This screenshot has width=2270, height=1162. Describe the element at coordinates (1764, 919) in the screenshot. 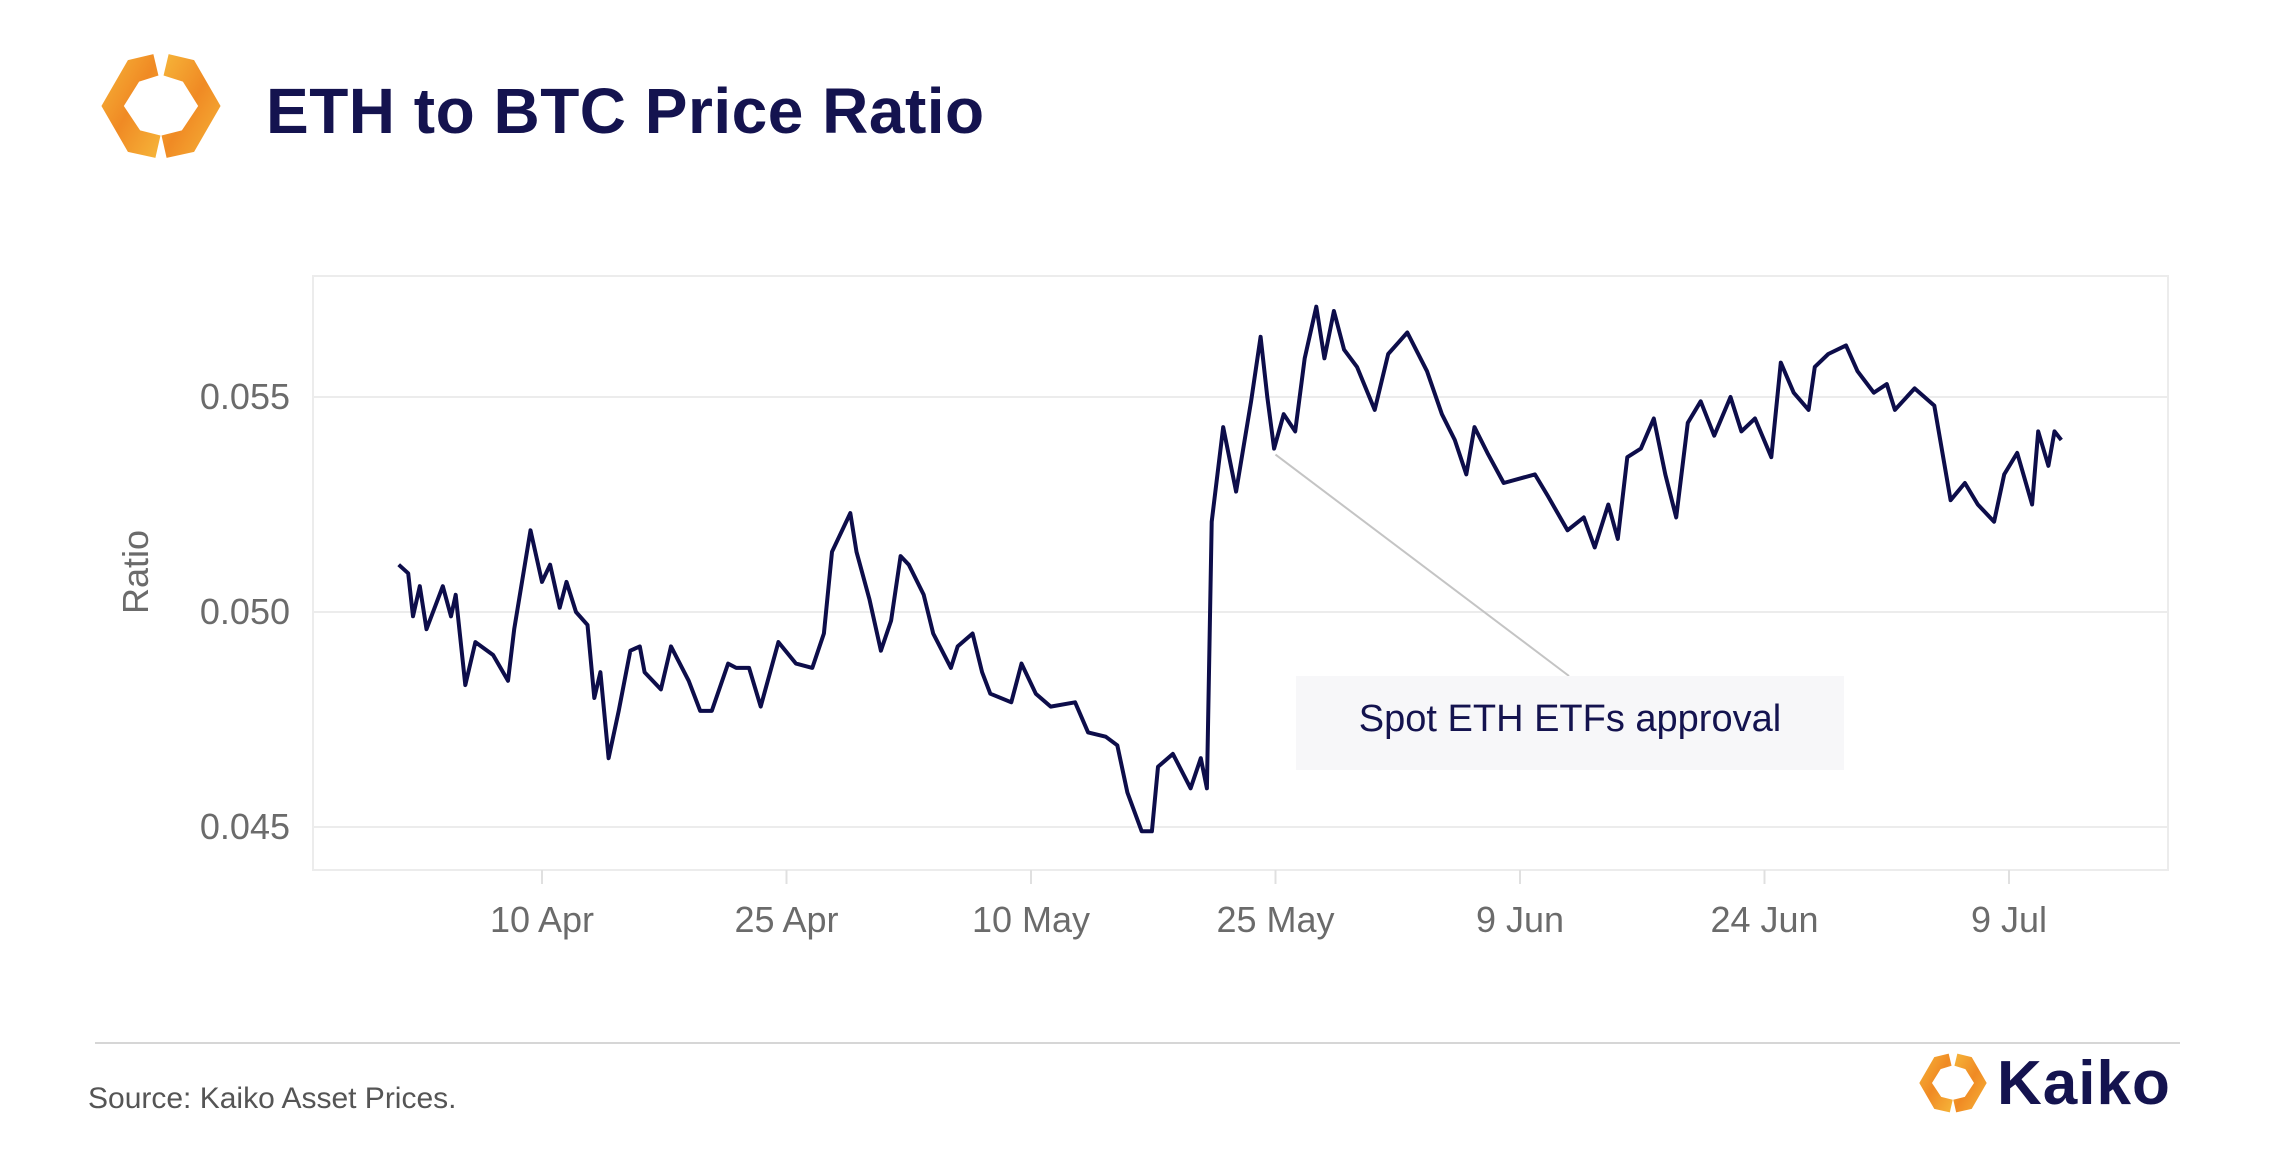

I see `x-tick-label: 24 Jun` at that location.